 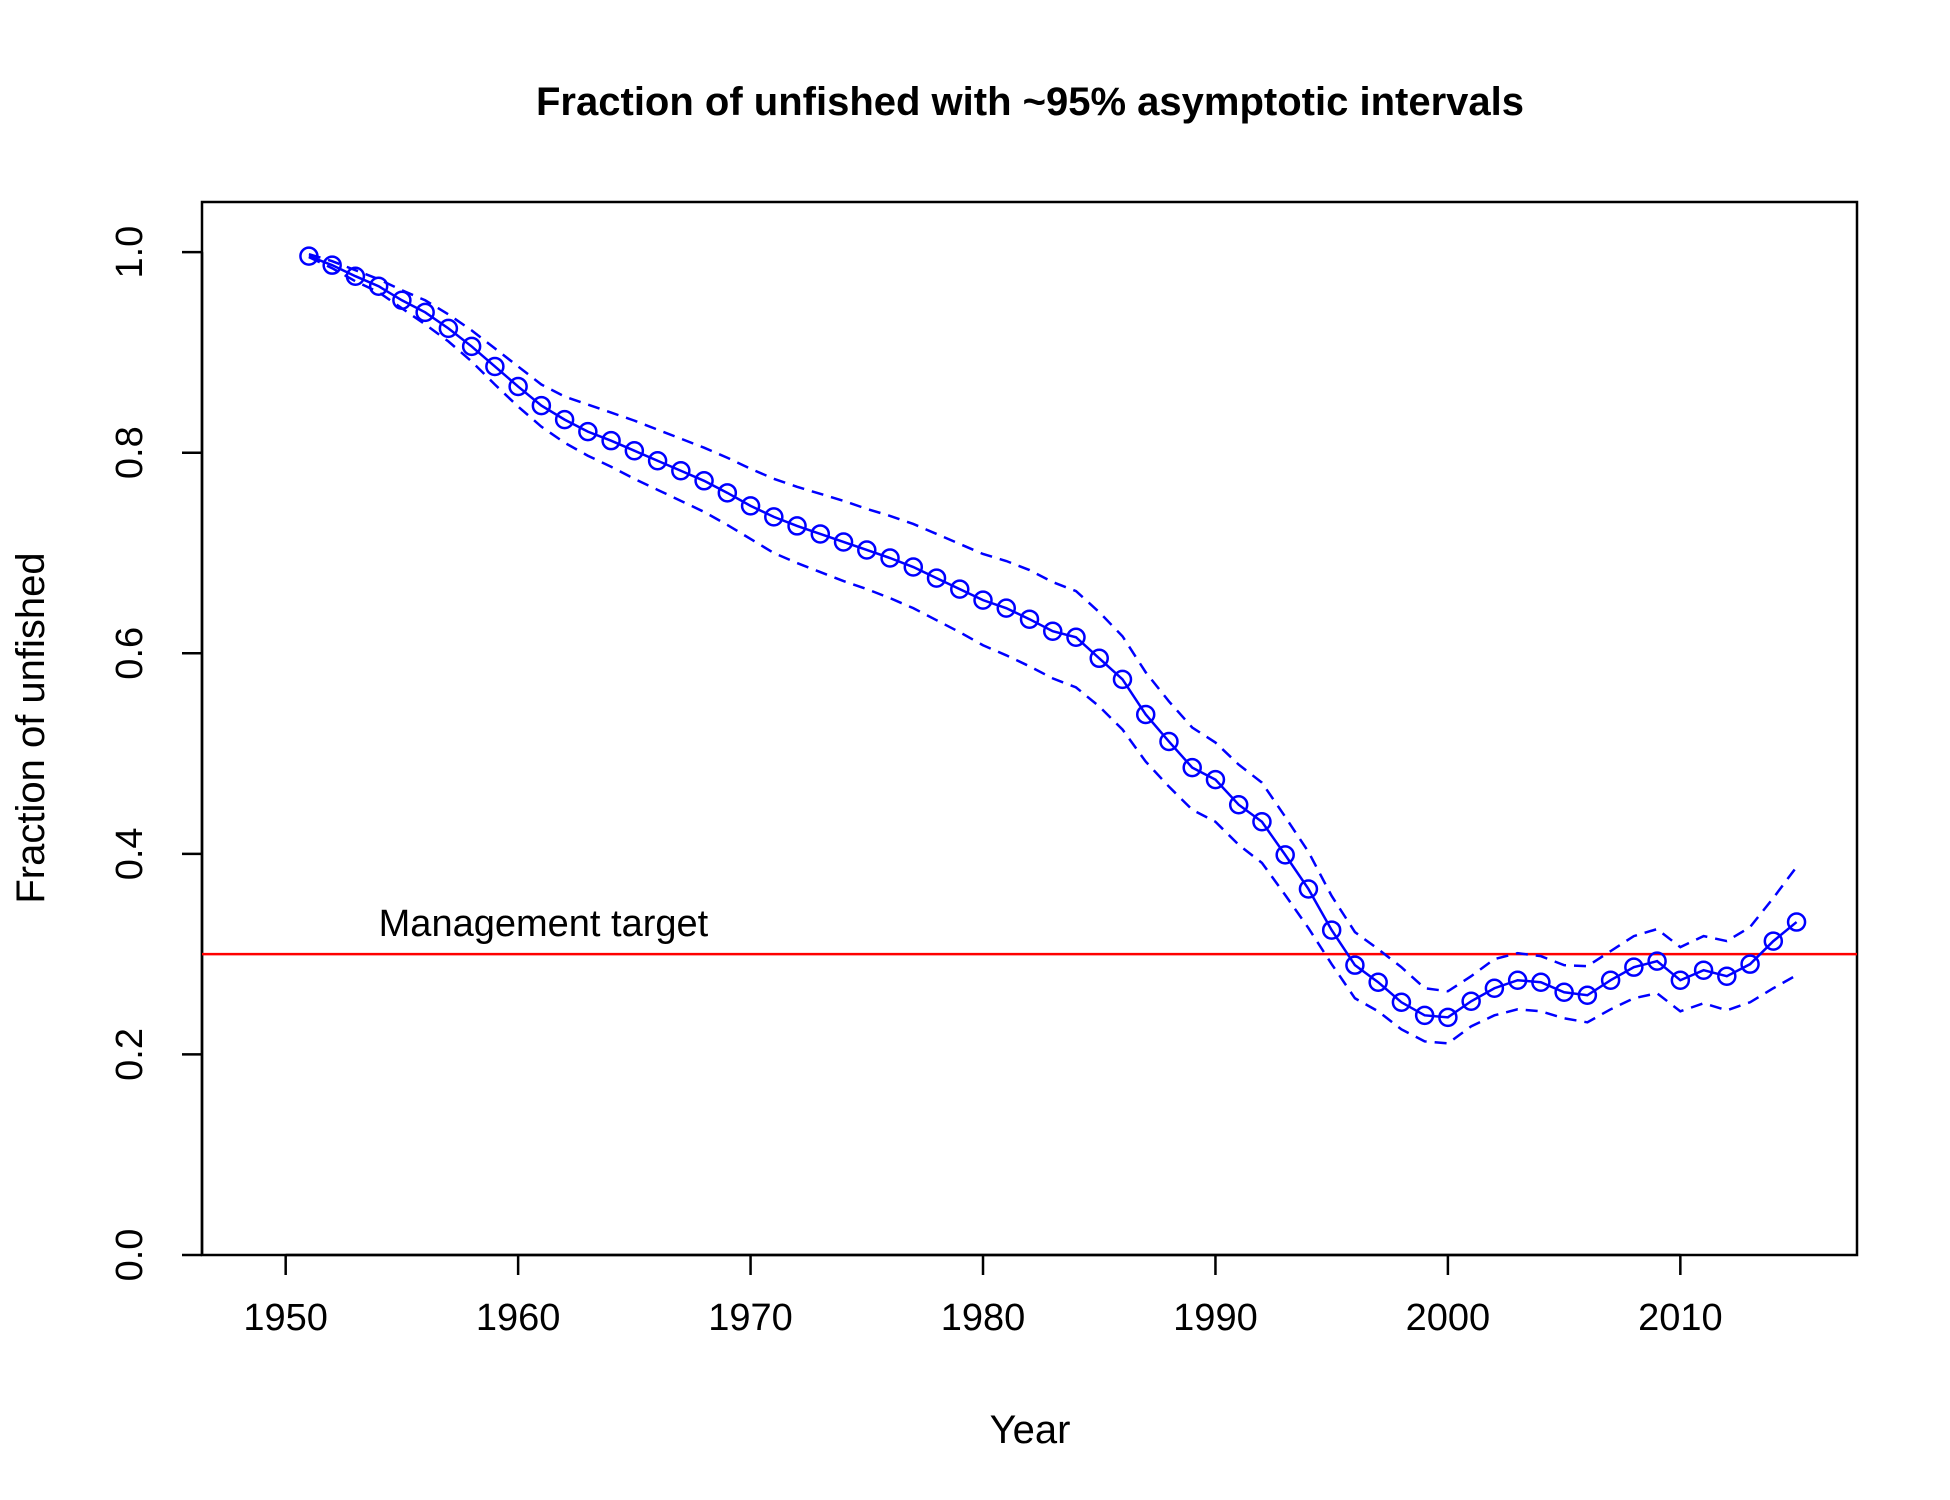 What do you see at coordinates (130, 1054) in the screenshot?
I see `y-tick-label: 0.2` at bounding box center [130, 1054].